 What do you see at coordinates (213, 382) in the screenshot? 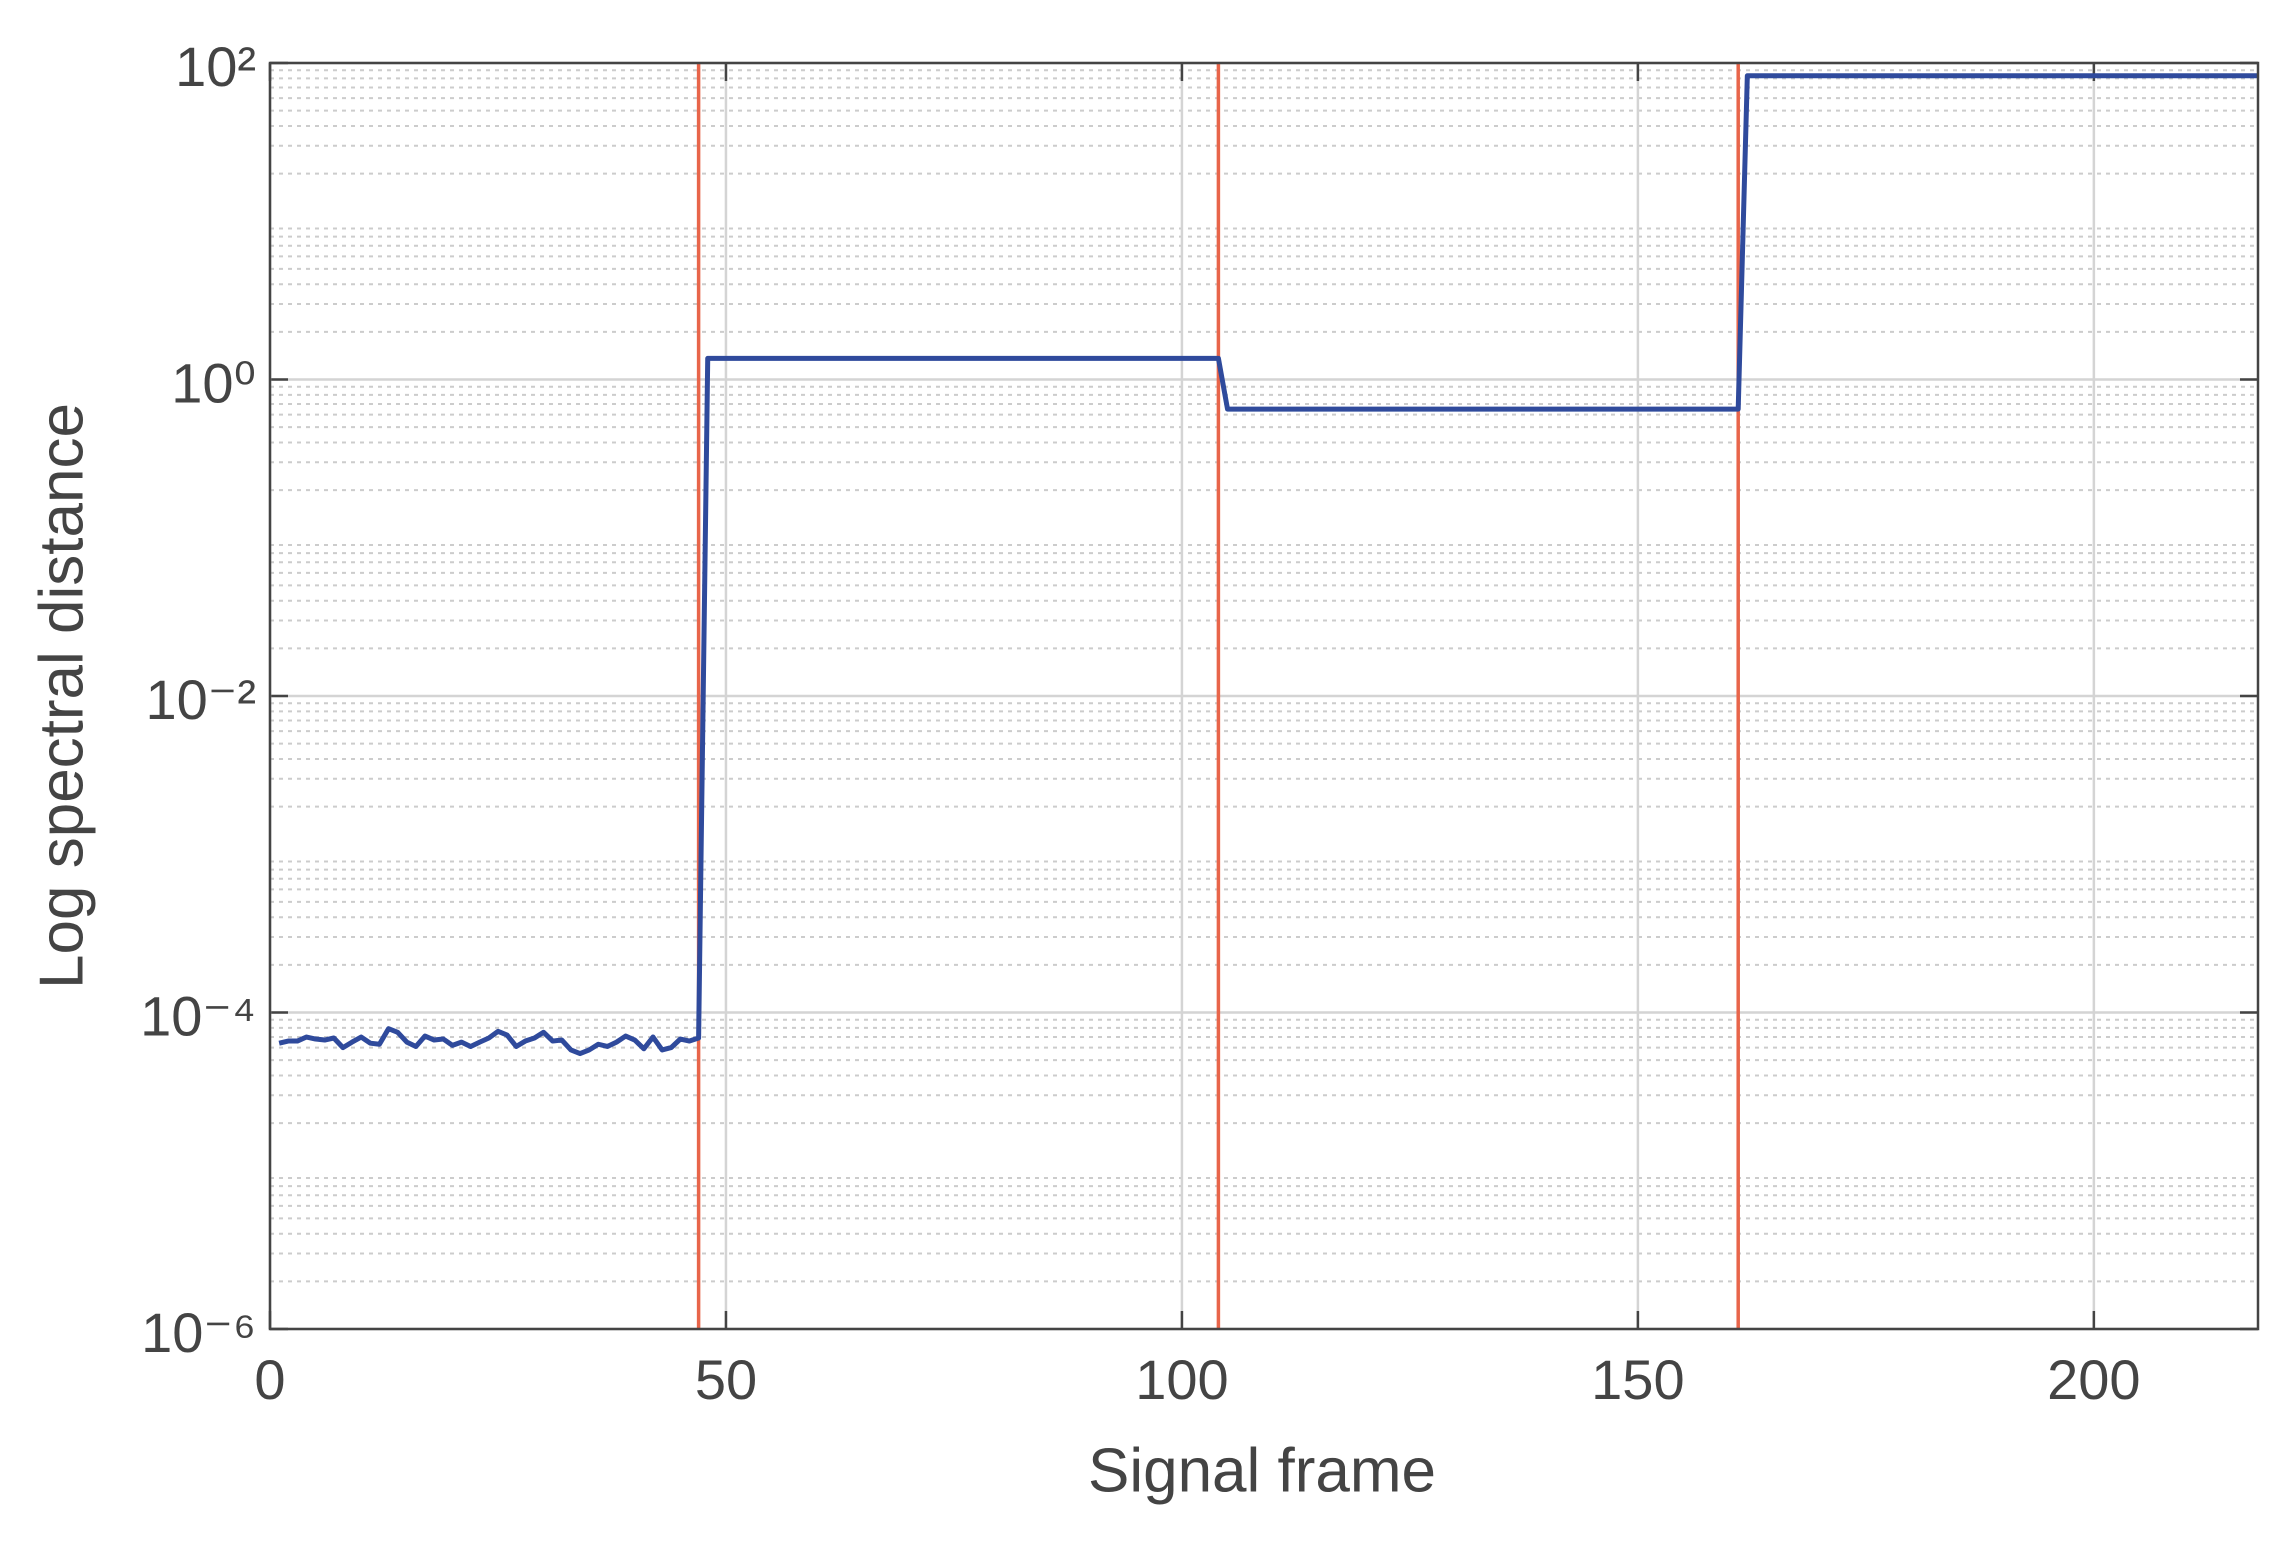
I see `y-tick-label: 10⁰` at bounding box center [213, 382].